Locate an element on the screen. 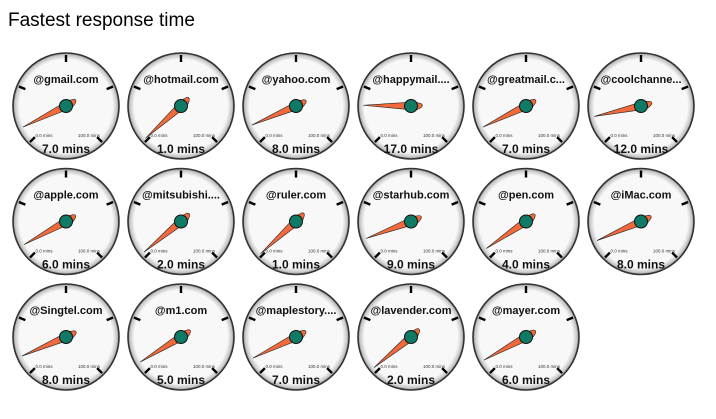  gauge: @gmail.com 0.0 mins 100.0 mins 7.0 mins is located at coordinates (66, 106).